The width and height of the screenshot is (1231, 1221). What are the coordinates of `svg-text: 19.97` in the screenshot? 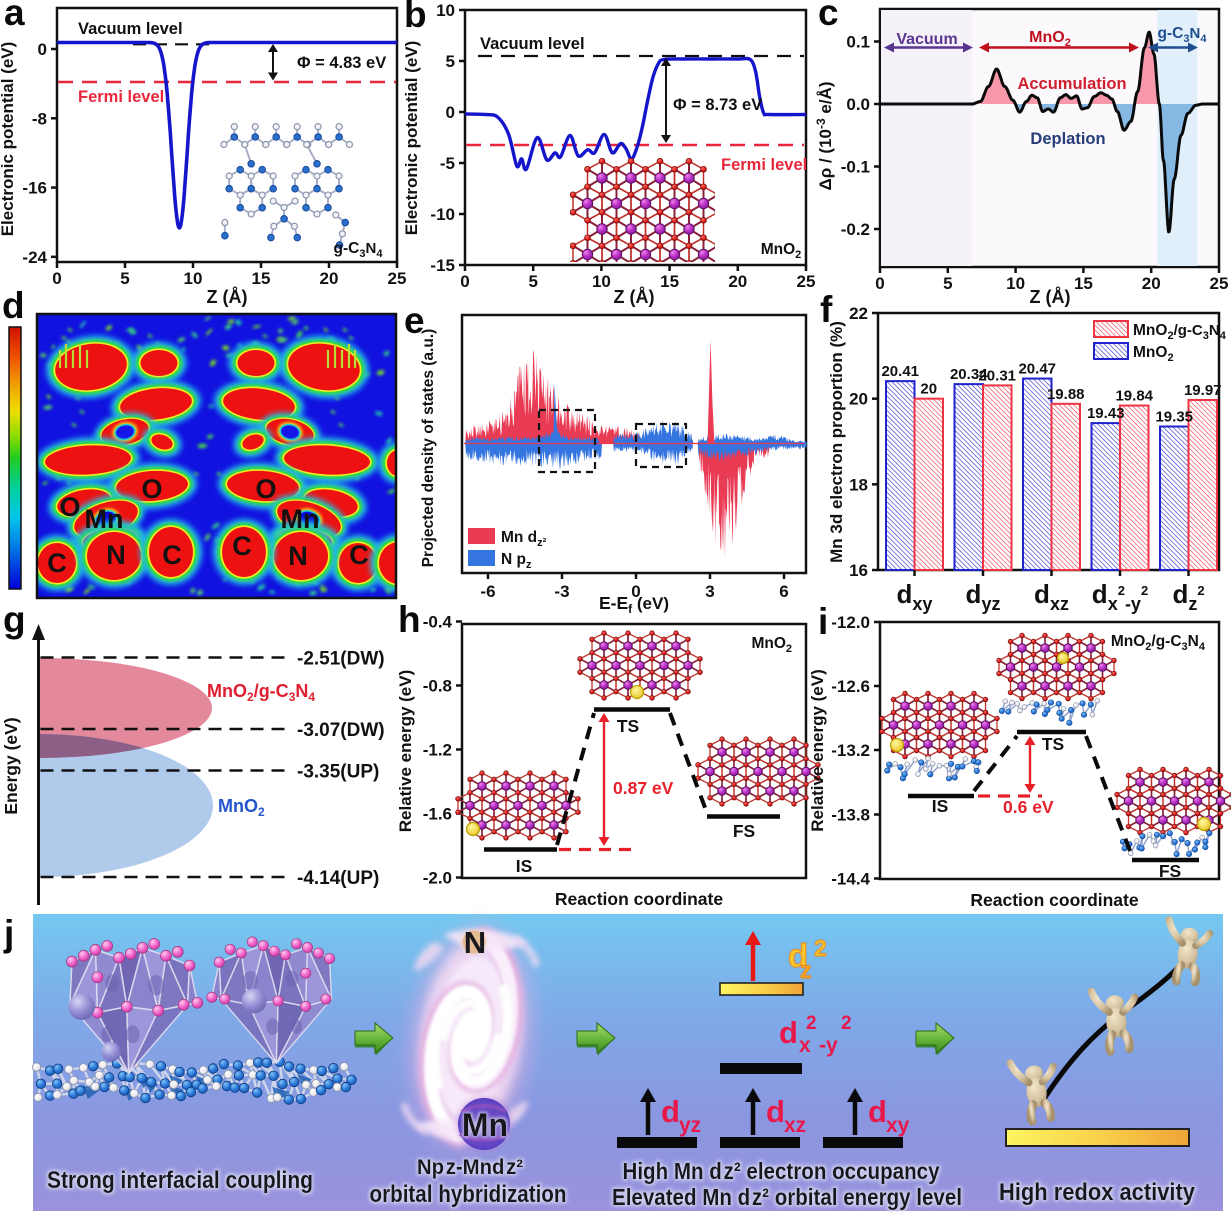 It's located at (1203, 390).